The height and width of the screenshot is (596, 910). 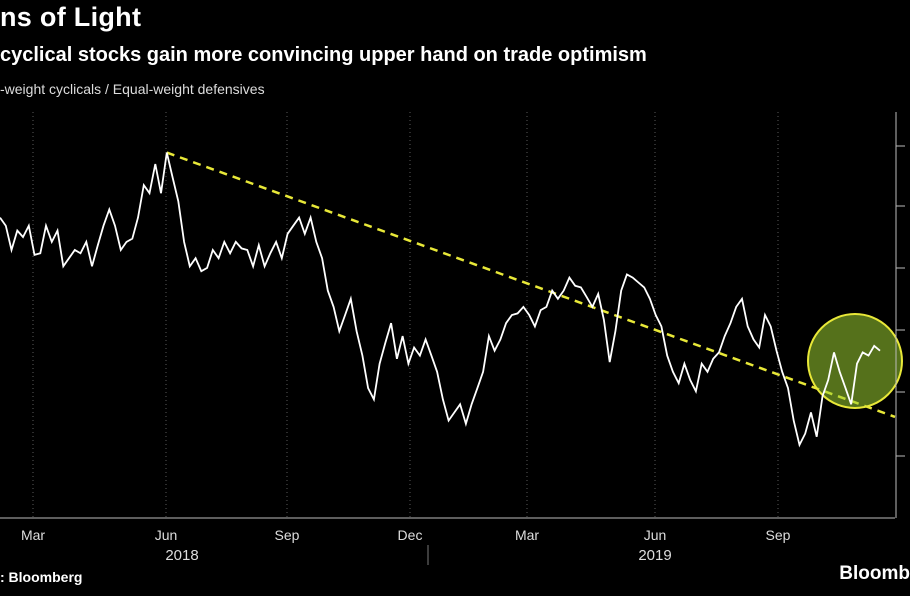 I want to click on y-axis, so click(x=900, y=315).